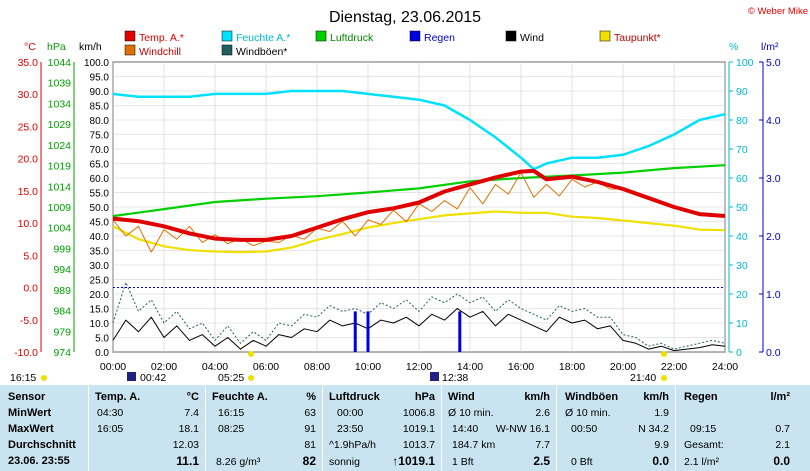 This screenshot has height=471, width=810. I want to click on kmh-tick-label: 45.0, so click(100, 223).